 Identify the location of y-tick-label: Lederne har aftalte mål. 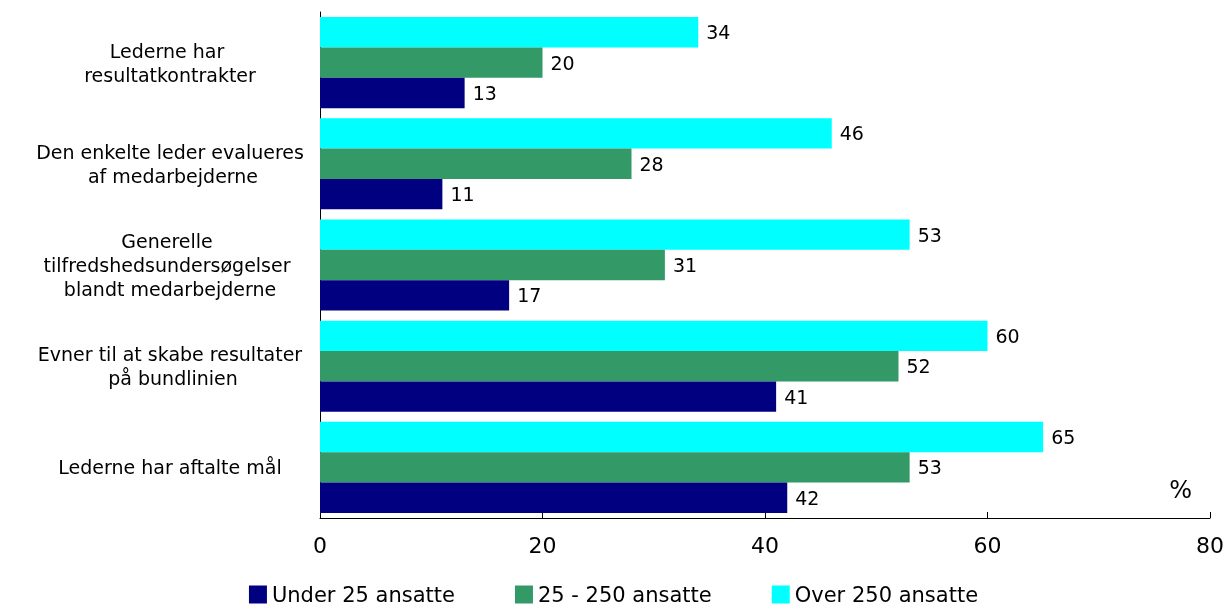
(170, 467).